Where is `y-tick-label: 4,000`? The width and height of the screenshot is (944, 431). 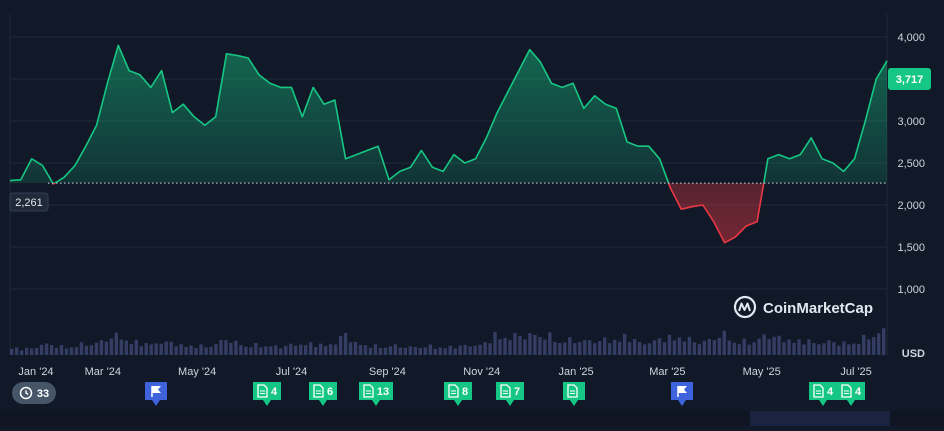 y-tick-label: 4,000 is located at coordinates (911, 38).